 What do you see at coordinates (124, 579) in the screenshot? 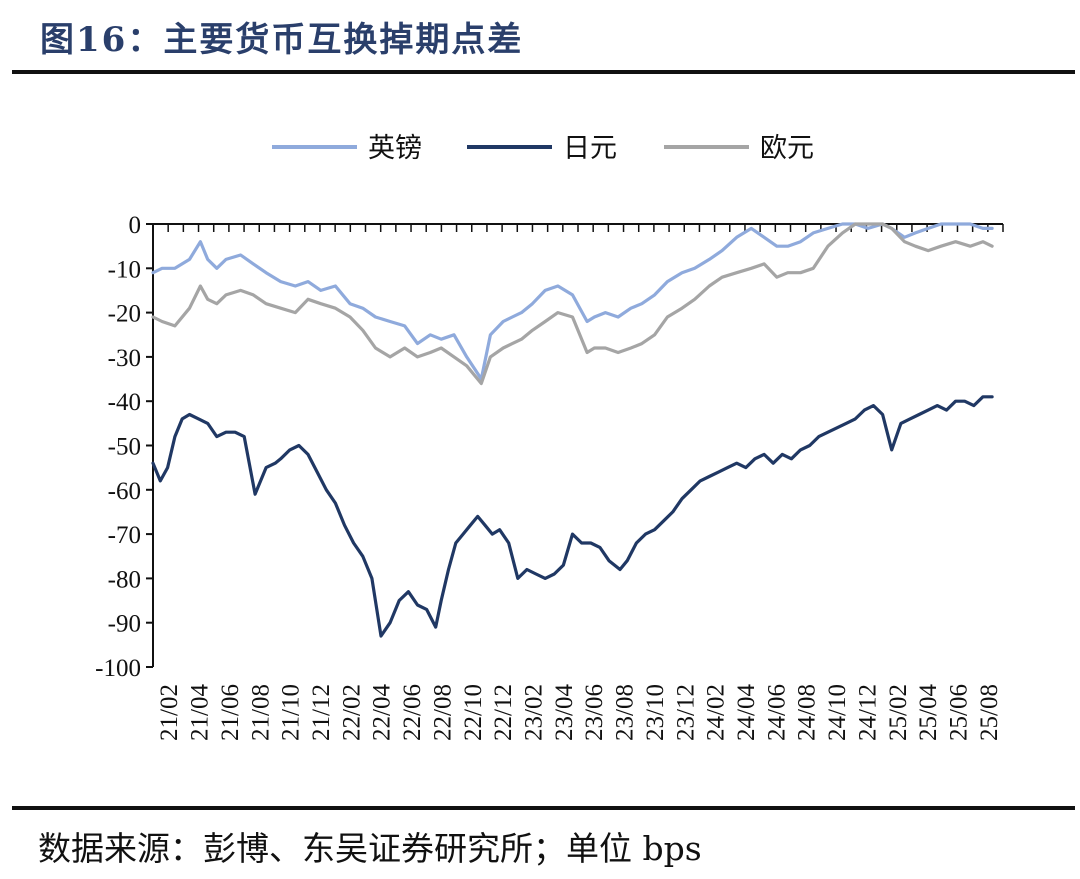
I see `y-tick-label: -80` at bounding box center [124, 579].